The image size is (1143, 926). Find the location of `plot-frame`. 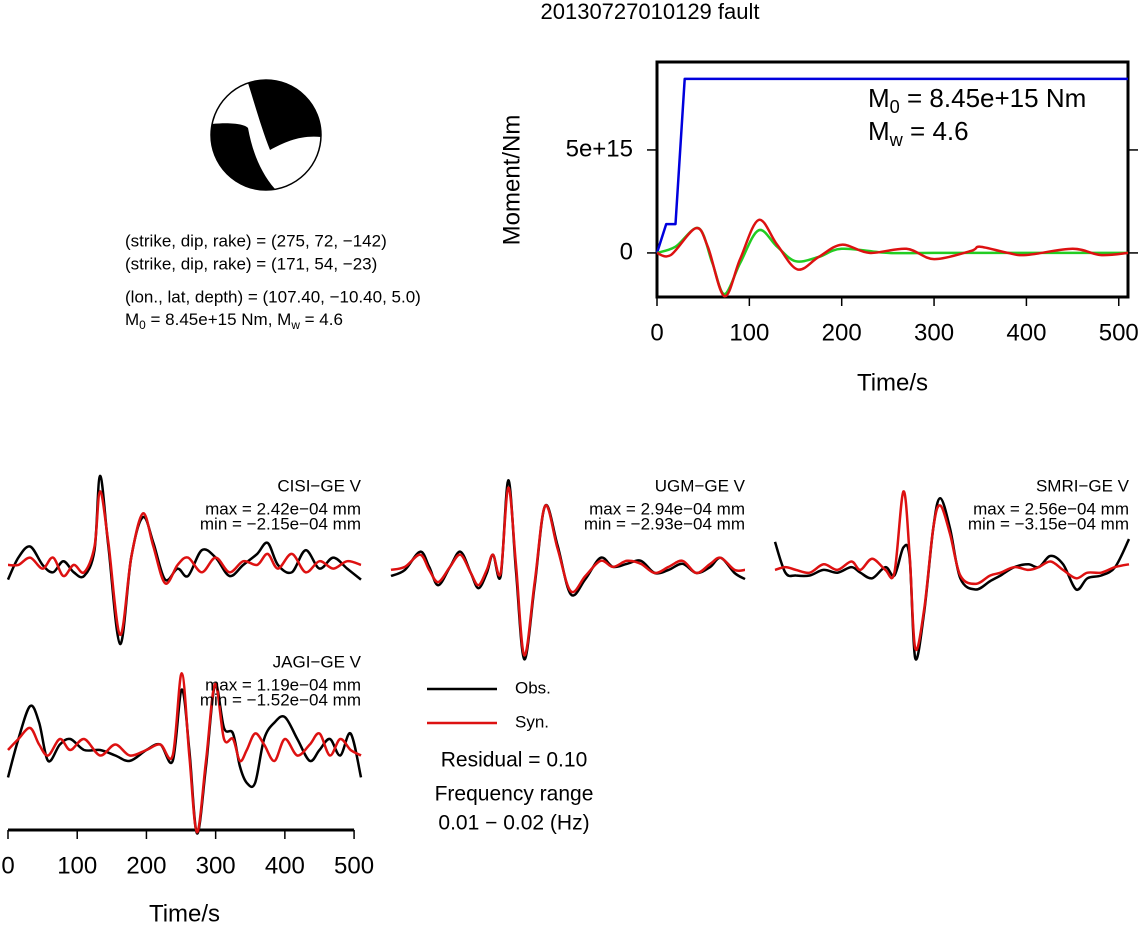

plot-frame is located at coordinates (892, 179).